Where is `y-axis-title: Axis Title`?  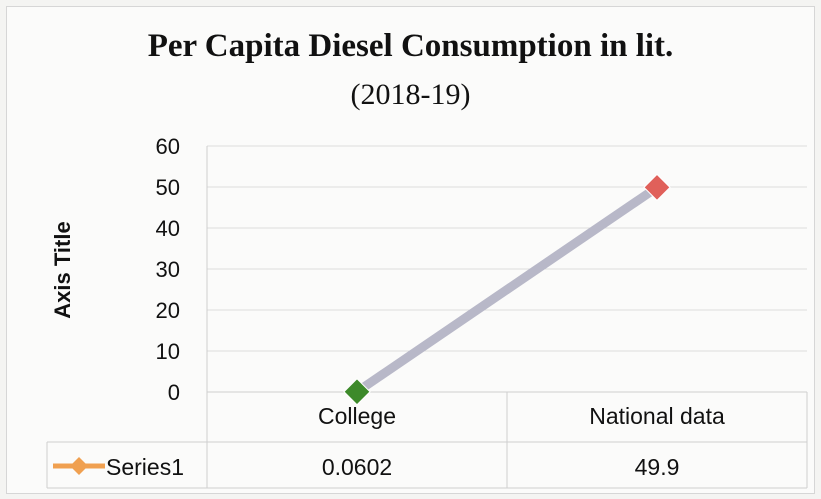
y-axis-title: Axis Title is located at coordinates (62, 269).